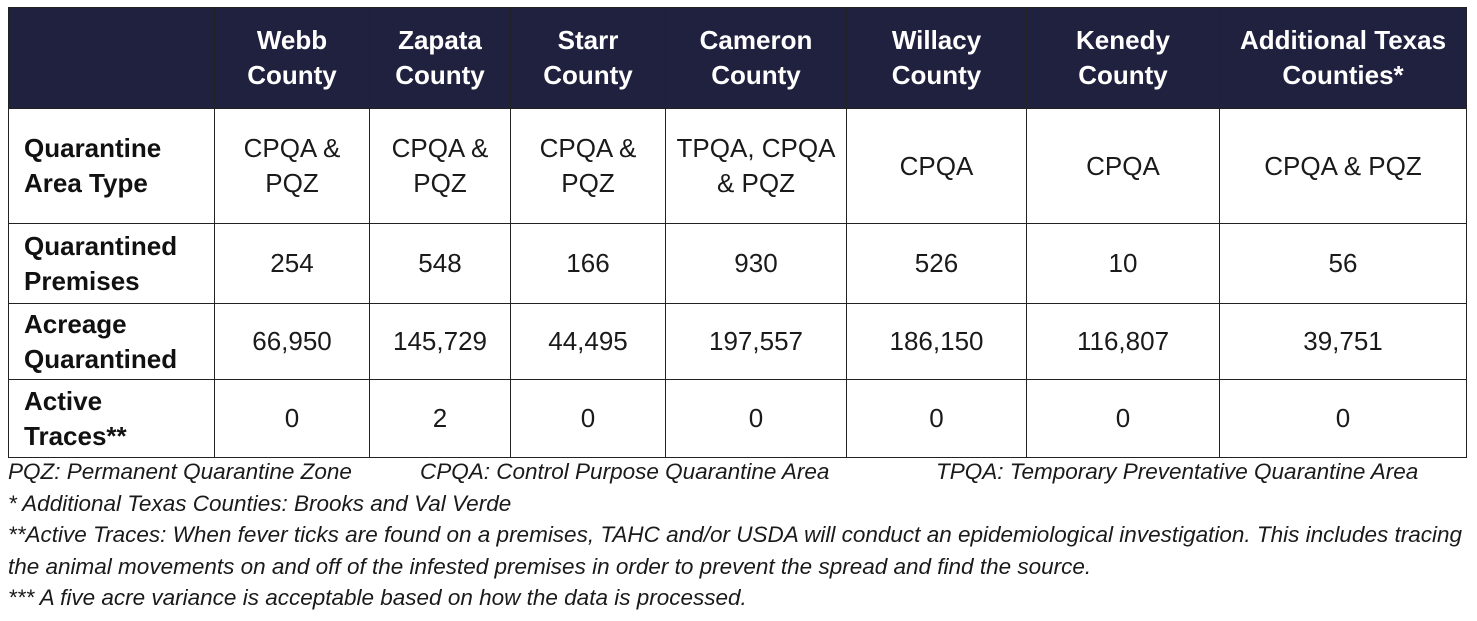 The image size is (1477, 621). What do you see at coordinates (111, 58) in the screenshot?
I see `corner-cell` at bounding box center [111, 58].